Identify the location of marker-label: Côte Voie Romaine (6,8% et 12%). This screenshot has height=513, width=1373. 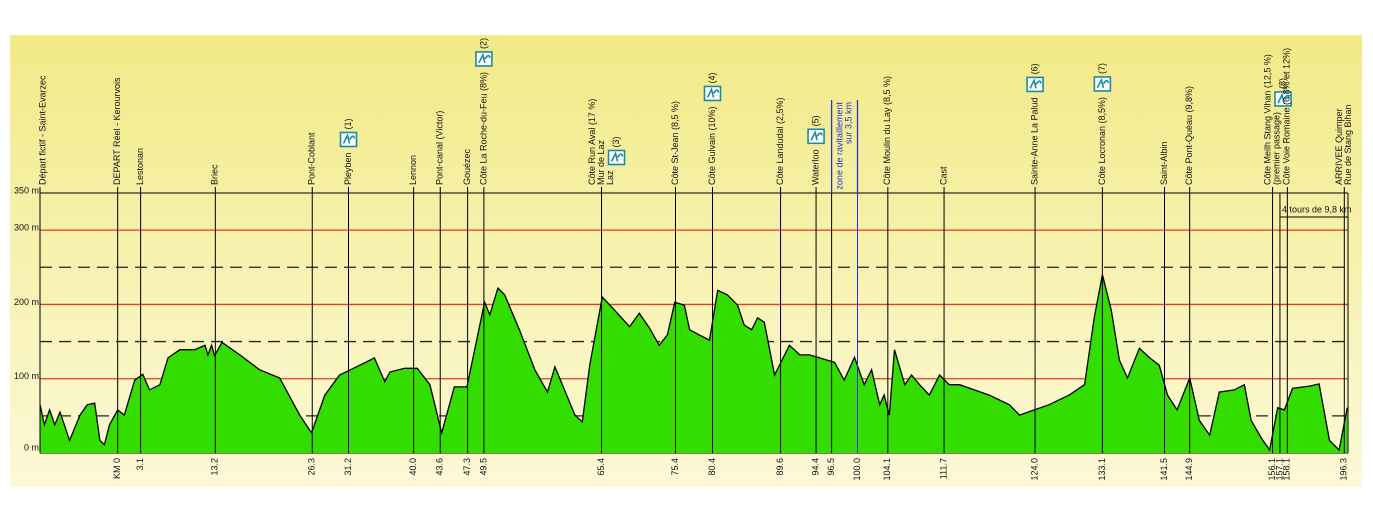
(1287, 116).